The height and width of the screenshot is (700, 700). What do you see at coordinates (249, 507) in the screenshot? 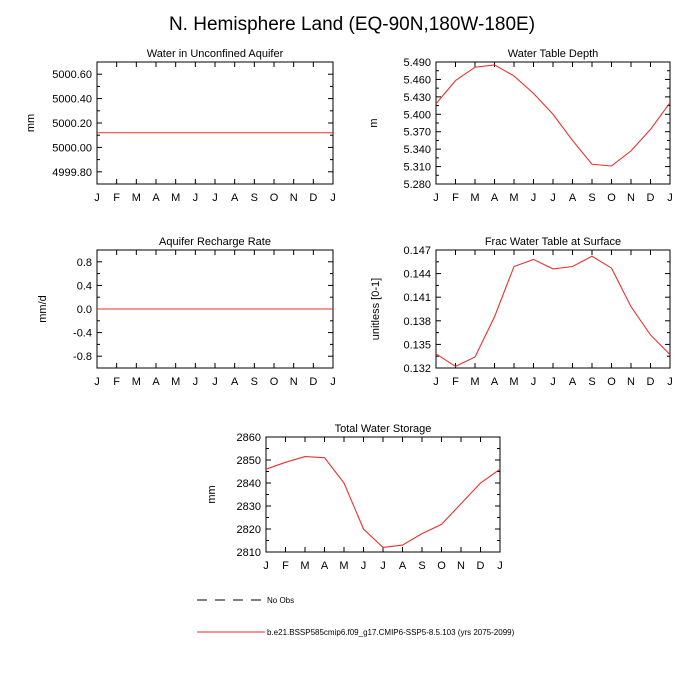
I see `chart-total-water-storage-ytick-label: 2830` at bounding box center [249, 507].